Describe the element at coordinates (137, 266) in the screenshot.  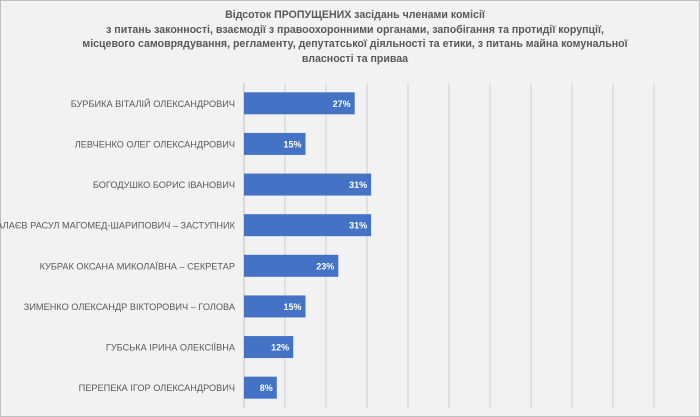
I see `category-label: КУБРАК ОКСАНА МИКОЛАЇВНА – СЕКРЕТАР` at that location.